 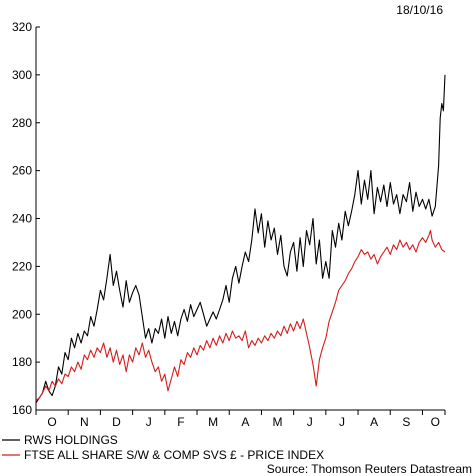 I want to click on x-tick-label: D, so click(x=116, y=422).